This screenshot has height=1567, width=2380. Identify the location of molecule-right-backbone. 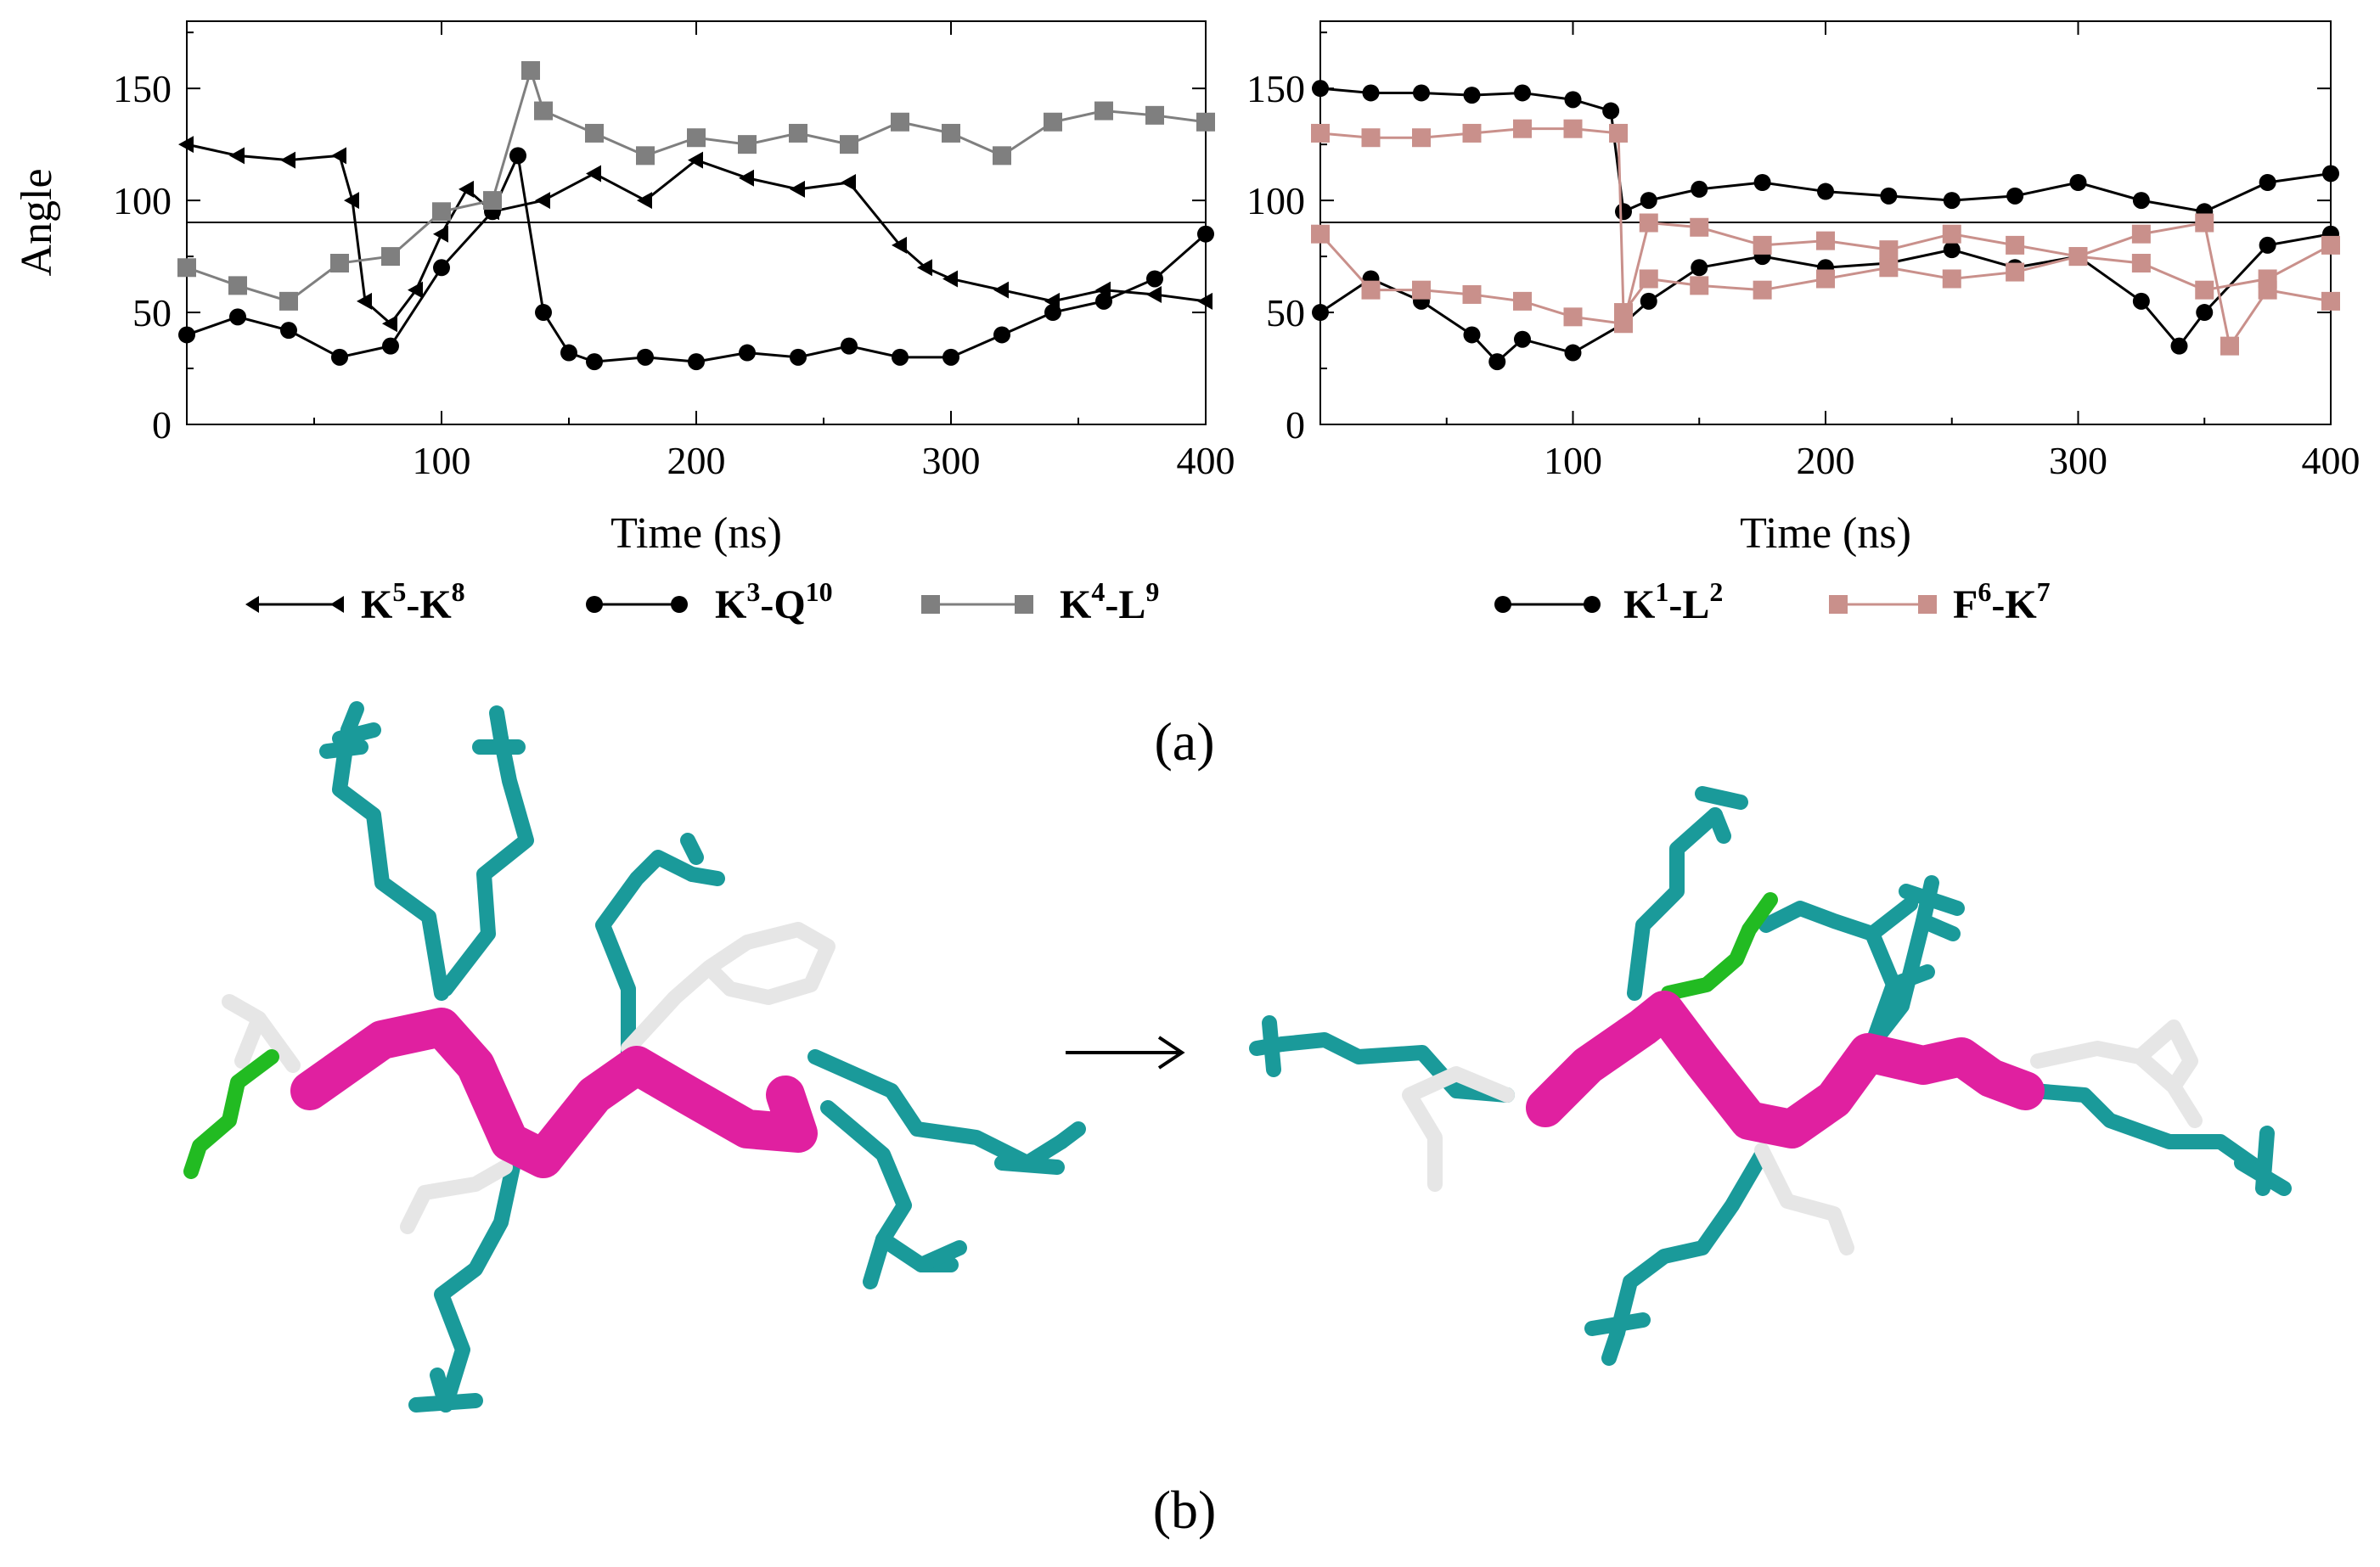
(1785, 1070).